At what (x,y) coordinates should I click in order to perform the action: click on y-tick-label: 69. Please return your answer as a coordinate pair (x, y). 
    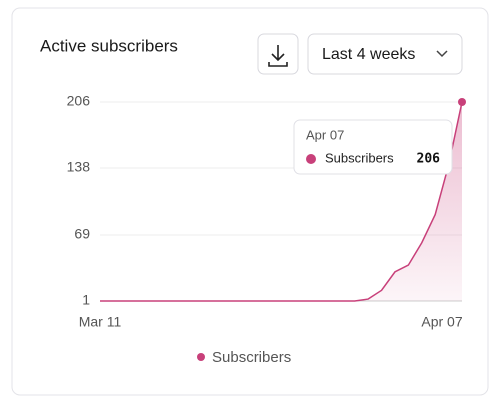
    Looking at the image, I should click on (82, 234).